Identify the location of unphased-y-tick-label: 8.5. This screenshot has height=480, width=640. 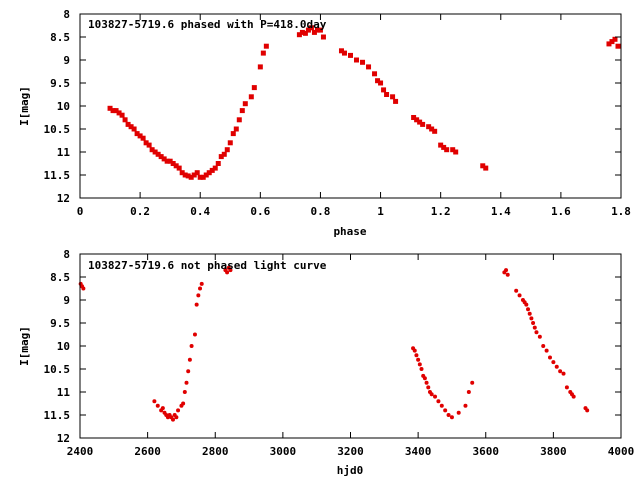
(60, 277).